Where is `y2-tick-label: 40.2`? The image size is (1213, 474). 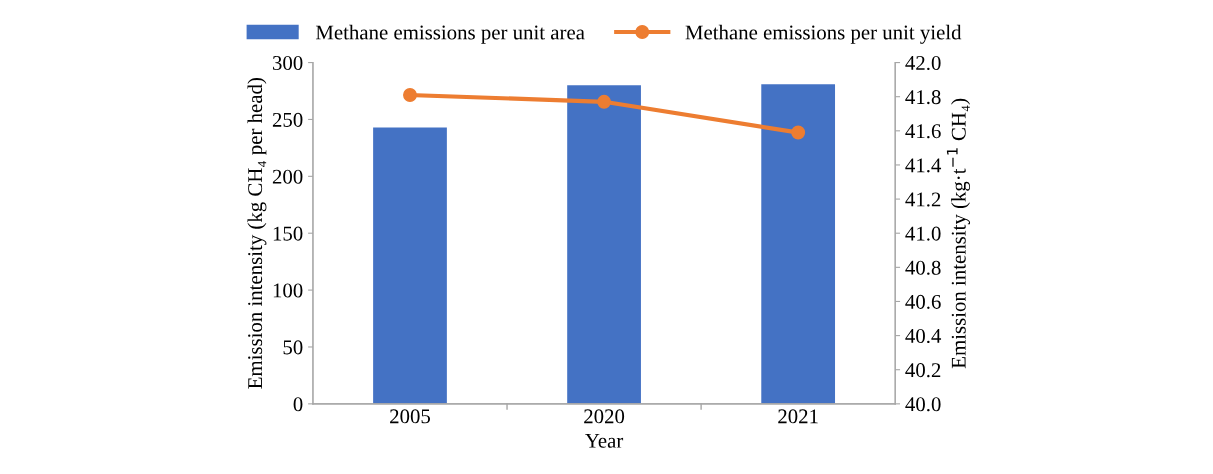
y2-tick-label: 40.2 is located at coordinates (923, 370).